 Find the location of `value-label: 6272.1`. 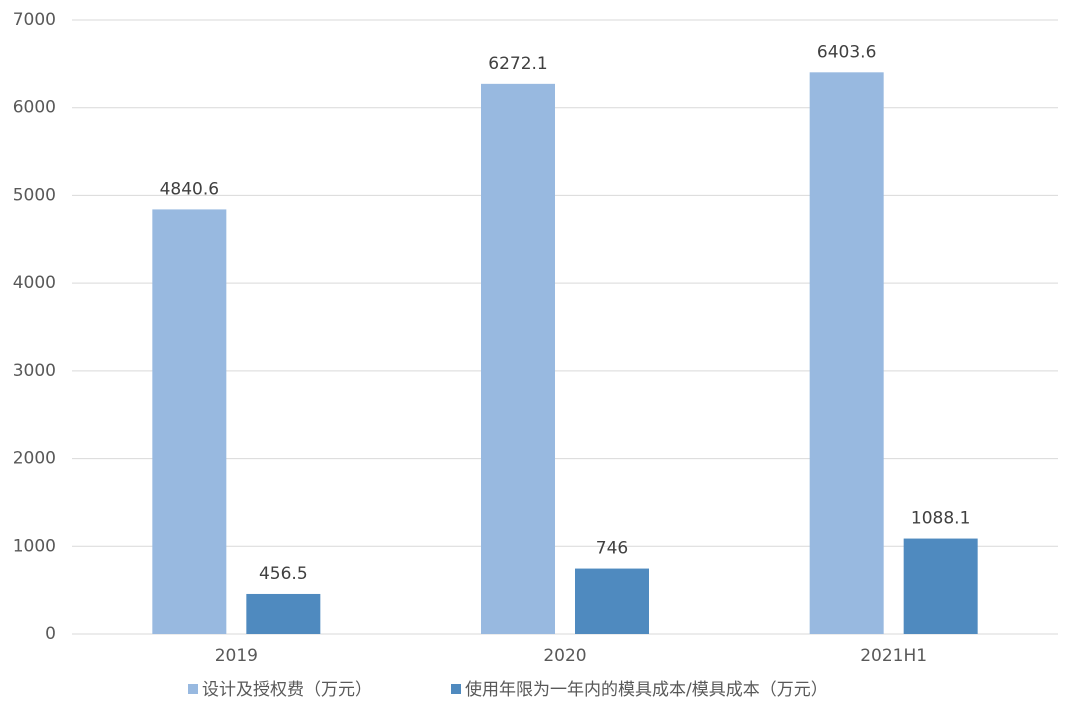

value-label: 6272.1 is located at coordinates (517, 64).